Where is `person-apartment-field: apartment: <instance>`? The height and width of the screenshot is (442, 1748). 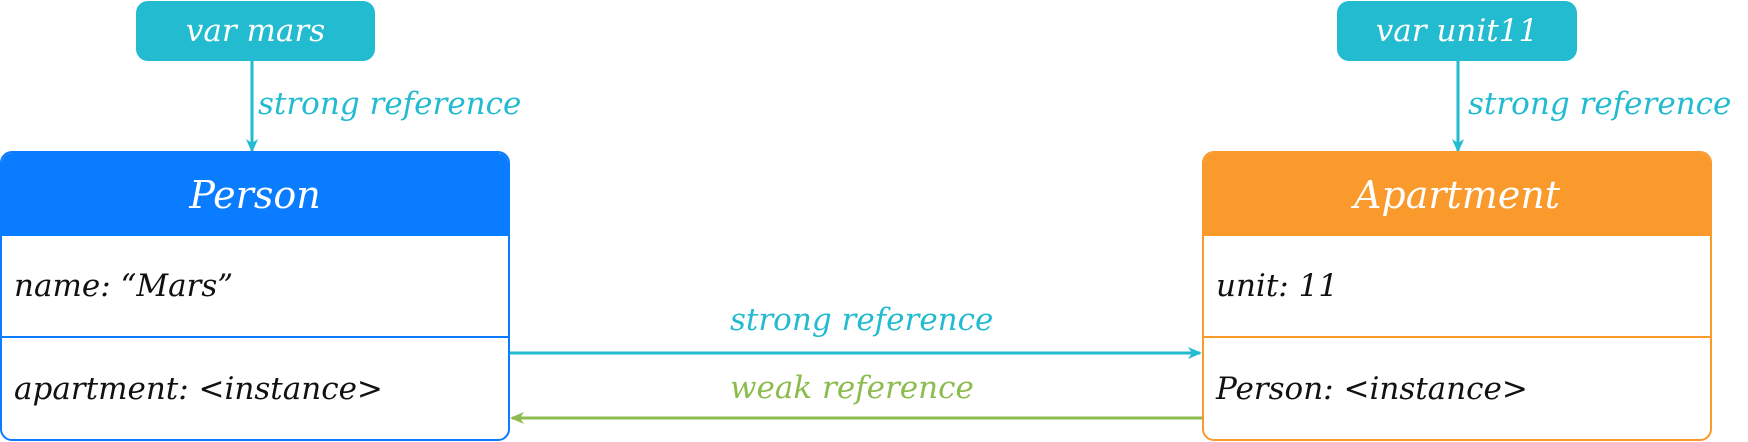 person-apartment-field: apartment: <instance> is located at coordinates (198, 389).